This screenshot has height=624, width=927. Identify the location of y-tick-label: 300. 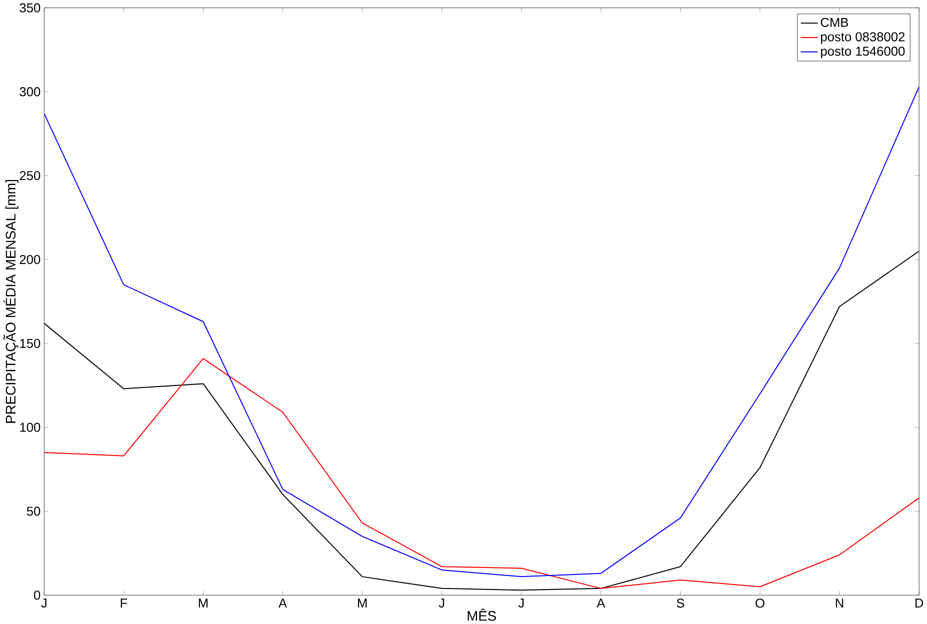
(30, 91).